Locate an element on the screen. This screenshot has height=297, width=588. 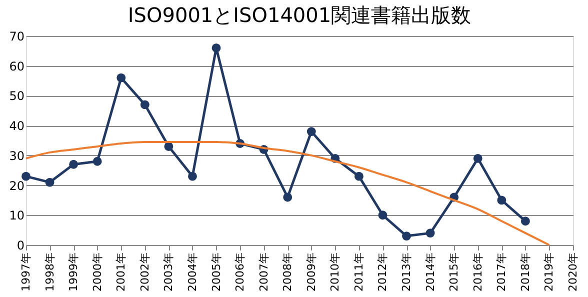
x-tick-label: 2011年 is located at coordinates (359, 272).